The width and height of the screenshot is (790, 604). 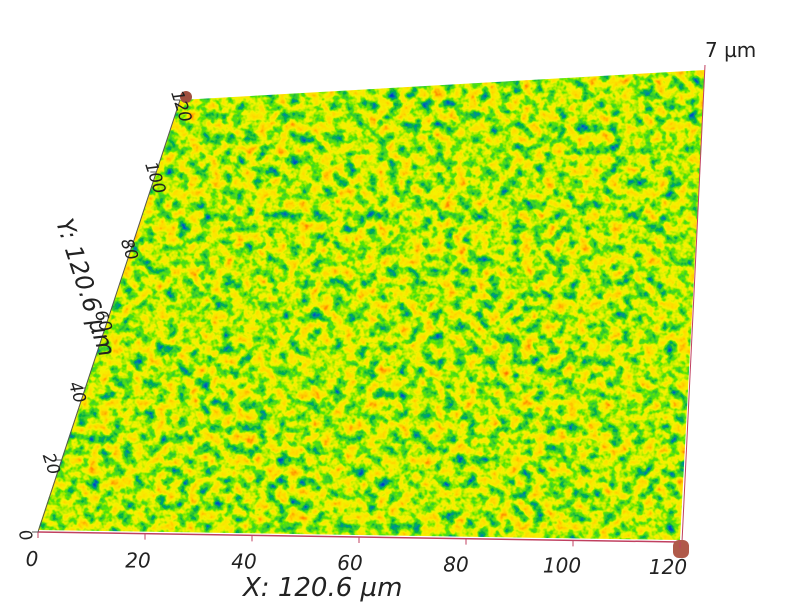 What do you see at coordinates (137, 560) in the screenshot?
I see `x-tick-label: 20` at bounding box center [137, 560].